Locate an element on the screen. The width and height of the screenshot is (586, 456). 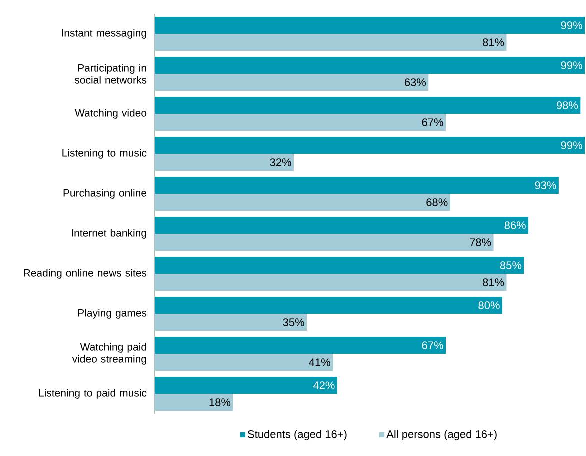
data-label: 42% is located at coordinates (324, 386).